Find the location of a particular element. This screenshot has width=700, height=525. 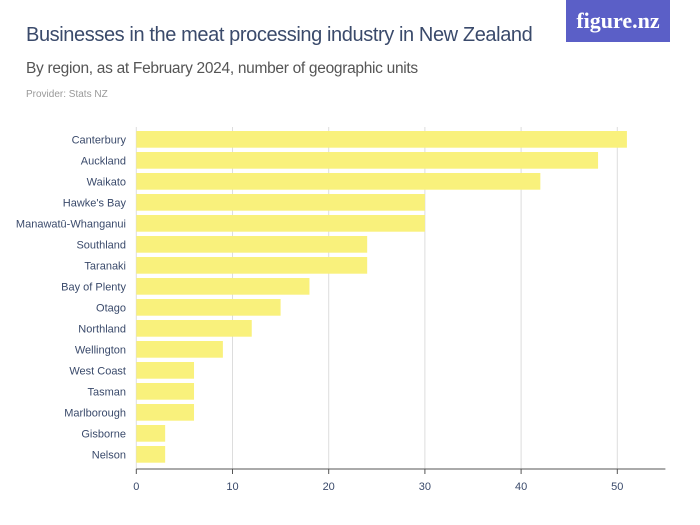

category-label: Marlborough is located at coordinates (95, 413).